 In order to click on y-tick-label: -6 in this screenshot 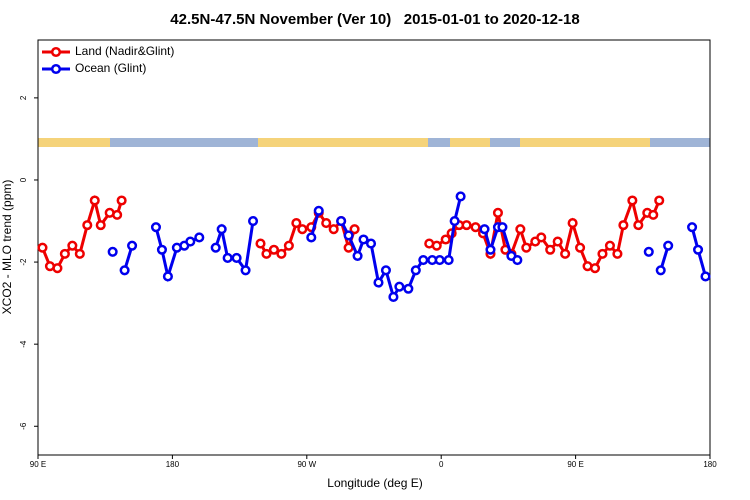, I will do `click(23, 426)`.